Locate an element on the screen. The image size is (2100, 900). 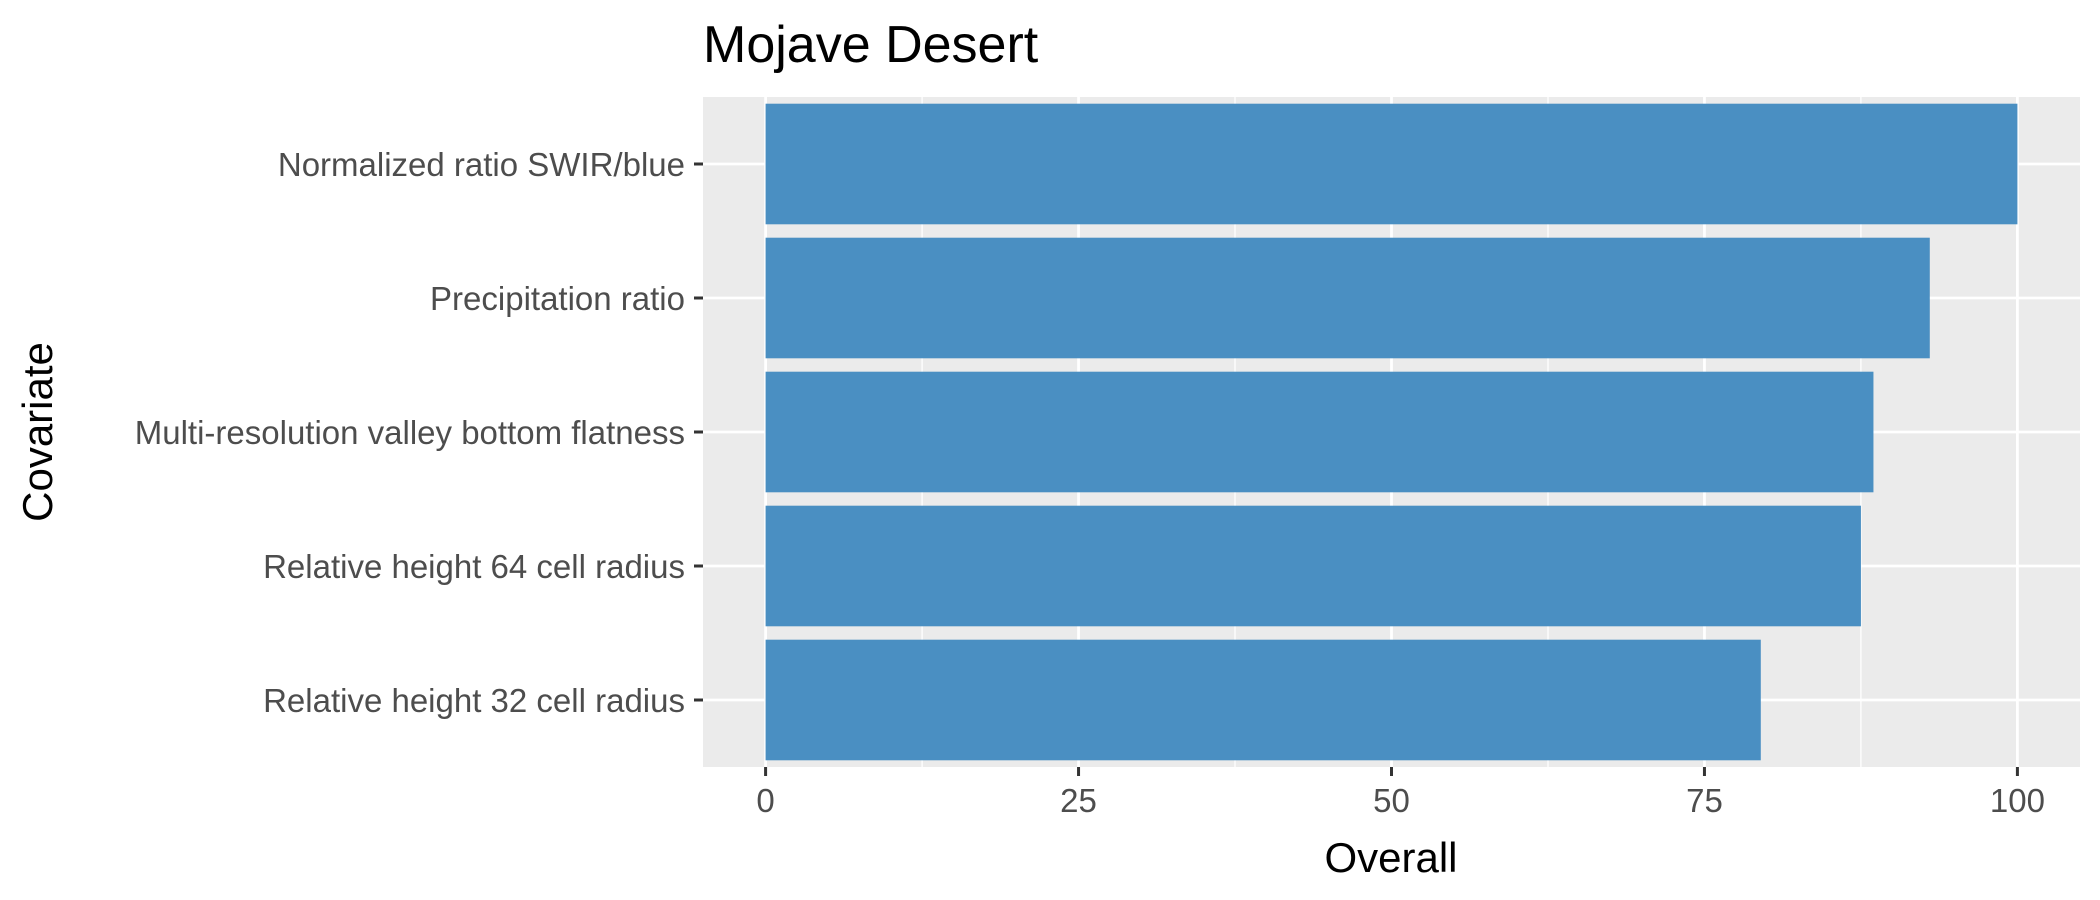
x-tick-label: 50 is located at coordinates (1391, 800).